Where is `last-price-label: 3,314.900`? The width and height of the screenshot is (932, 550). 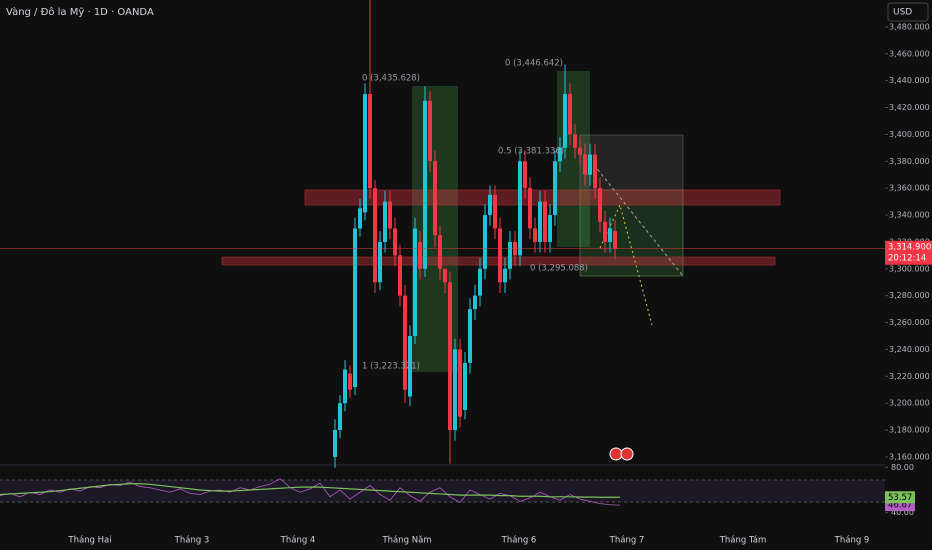 last-price-label: 3,314.900 is located at coordinates (909, 247).